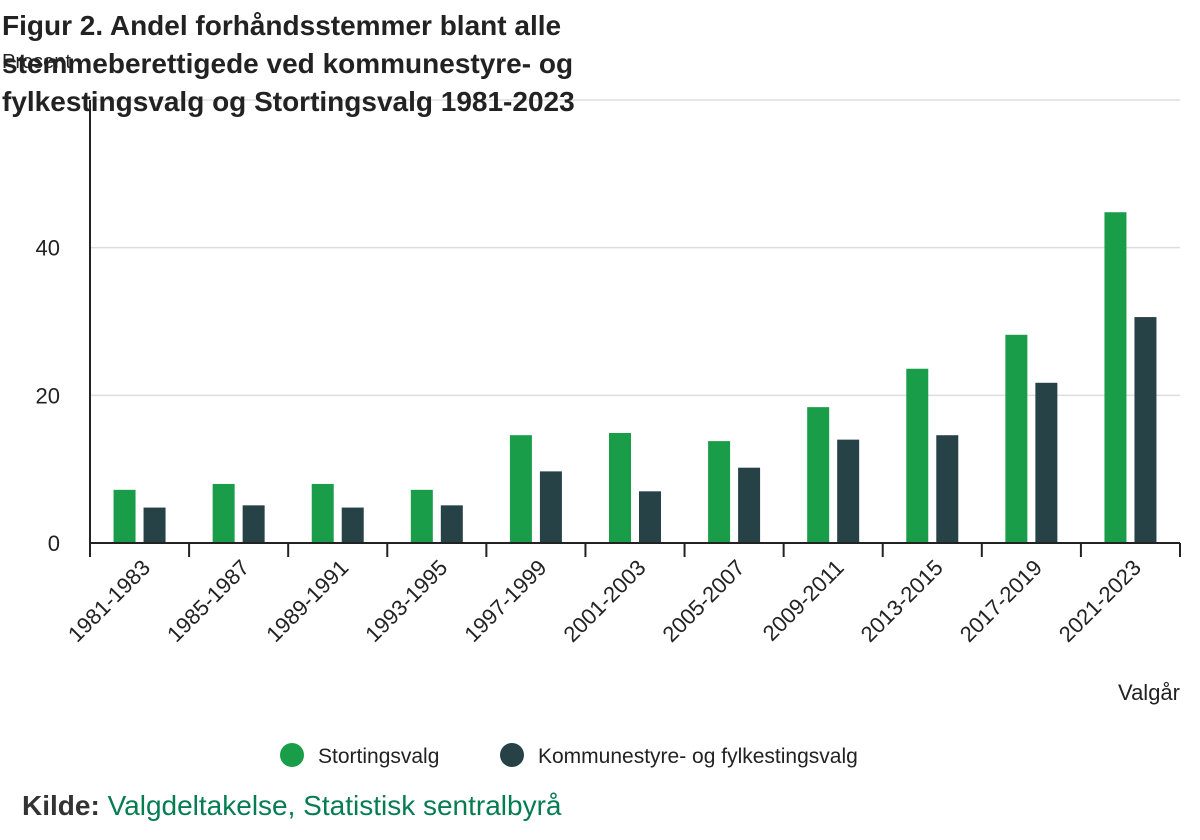  I want to click on legend-item-kommunestyre-fylkestingsvalg: Kommunestyre- og fylkestingsvalg, so click(679, 755).